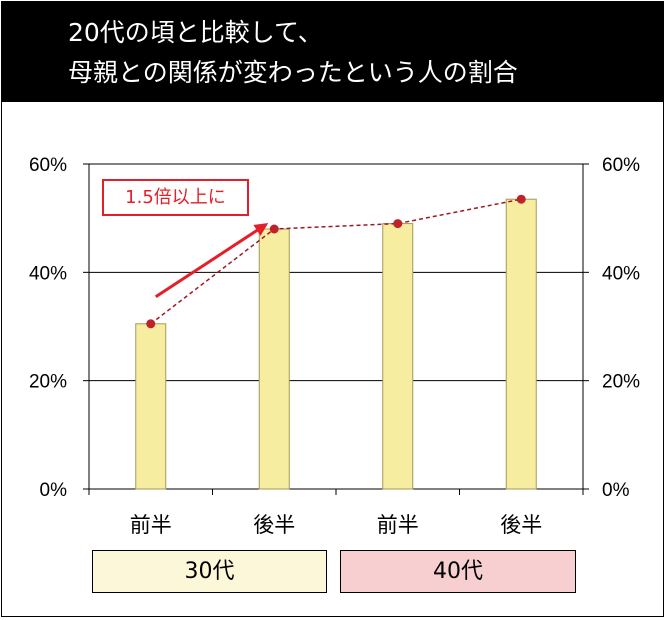  I want to click on y-tick-label-right: 60%, so click(621, 165).